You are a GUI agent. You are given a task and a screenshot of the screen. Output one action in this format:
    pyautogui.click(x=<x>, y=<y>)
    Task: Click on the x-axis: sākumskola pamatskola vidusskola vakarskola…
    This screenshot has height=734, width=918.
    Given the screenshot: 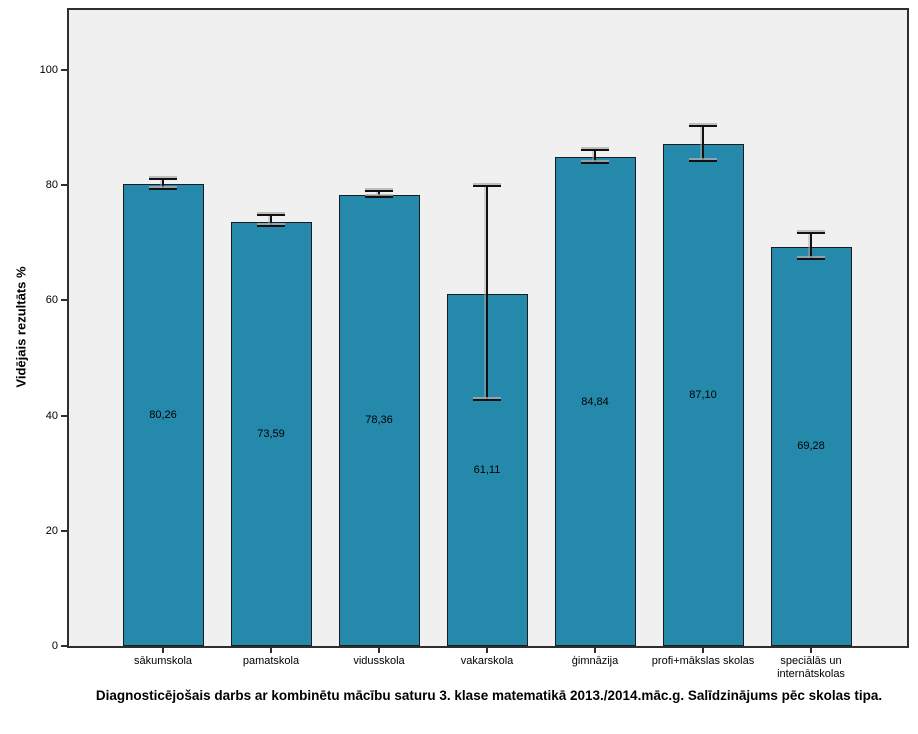 What is the action you would take?
    pyautogui.click(x=488, y=668)
    